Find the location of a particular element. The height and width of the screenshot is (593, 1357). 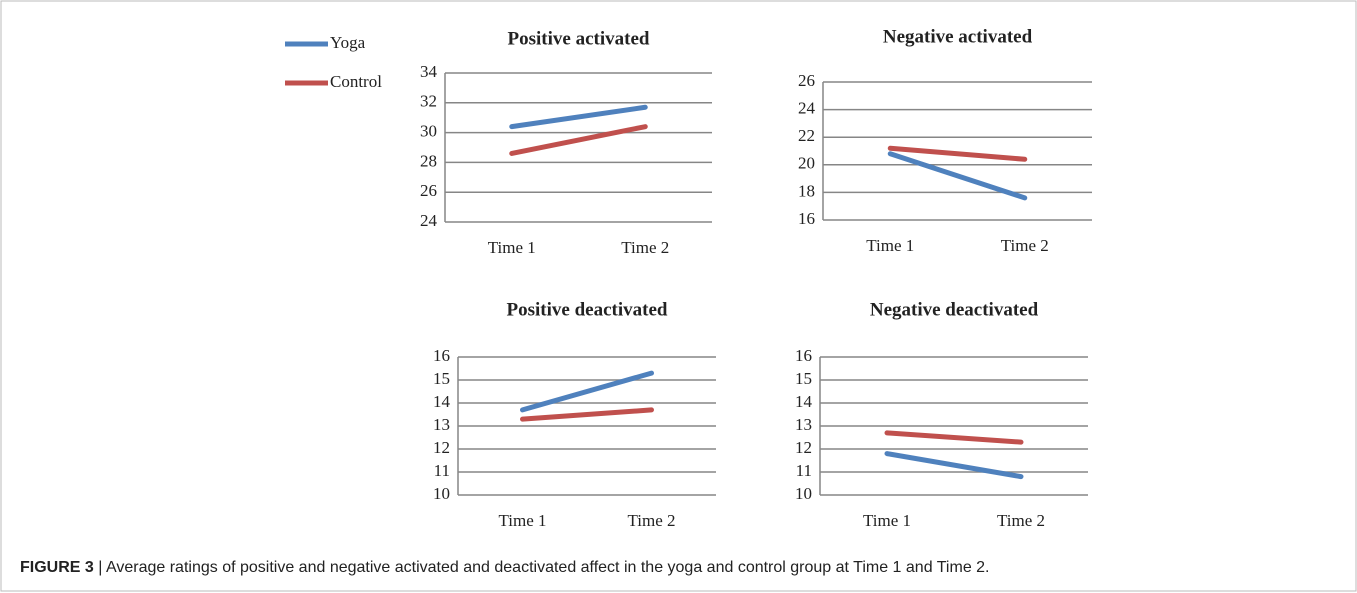

chart-title: Positive deactivated is located at coordinates (587, 309).